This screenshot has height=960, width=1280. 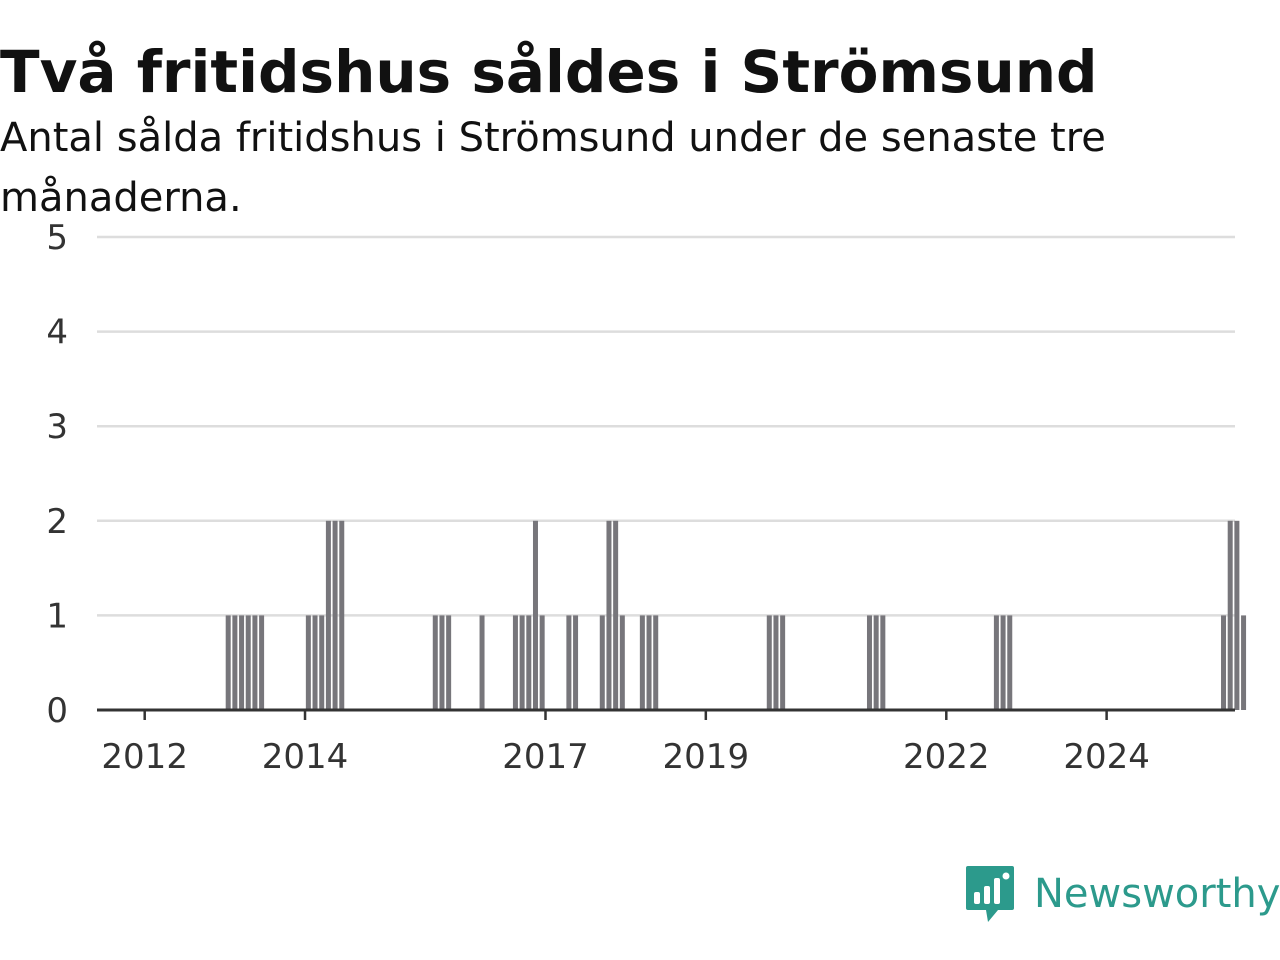 What do you see at coordinates (990, 894) in the screenshot?
I see `newsworthy-logo-icon` at bounding box center [990, 894].